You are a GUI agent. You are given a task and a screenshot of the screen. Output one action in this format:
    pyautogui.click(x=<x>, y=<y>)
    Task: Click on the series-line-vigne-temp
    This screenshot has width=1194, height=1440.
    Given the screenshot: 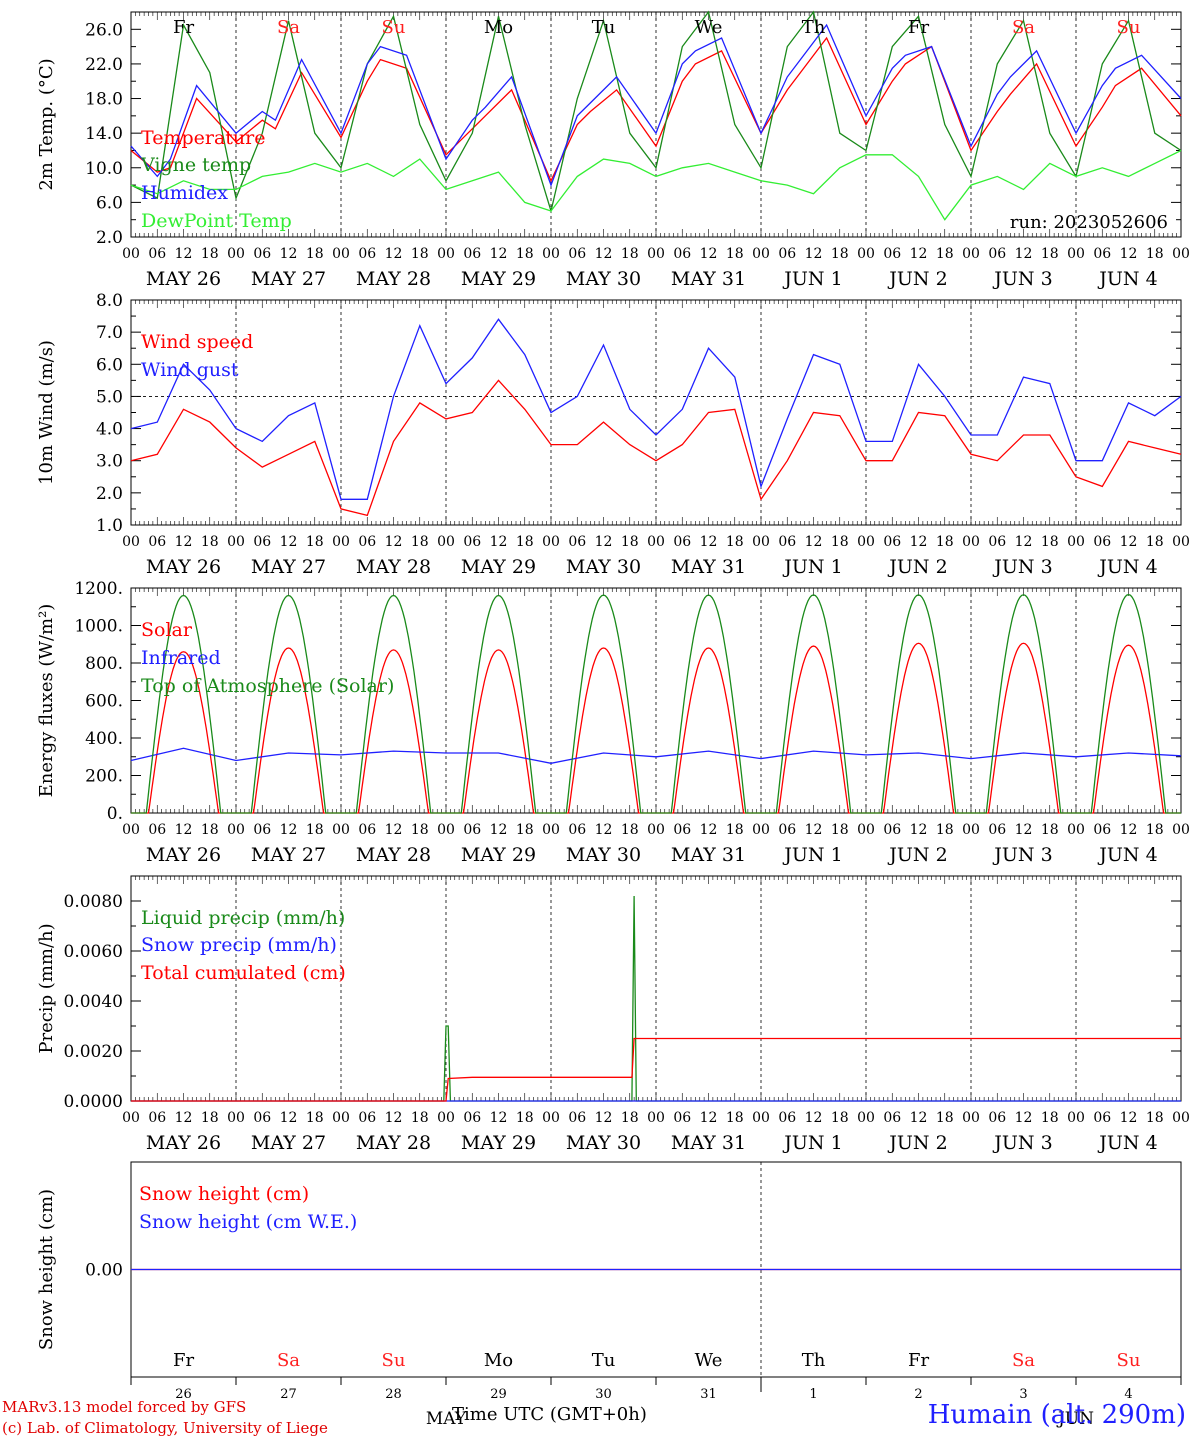 What is the action you would take?
    pyautogui.click(x=656, y=112)
    